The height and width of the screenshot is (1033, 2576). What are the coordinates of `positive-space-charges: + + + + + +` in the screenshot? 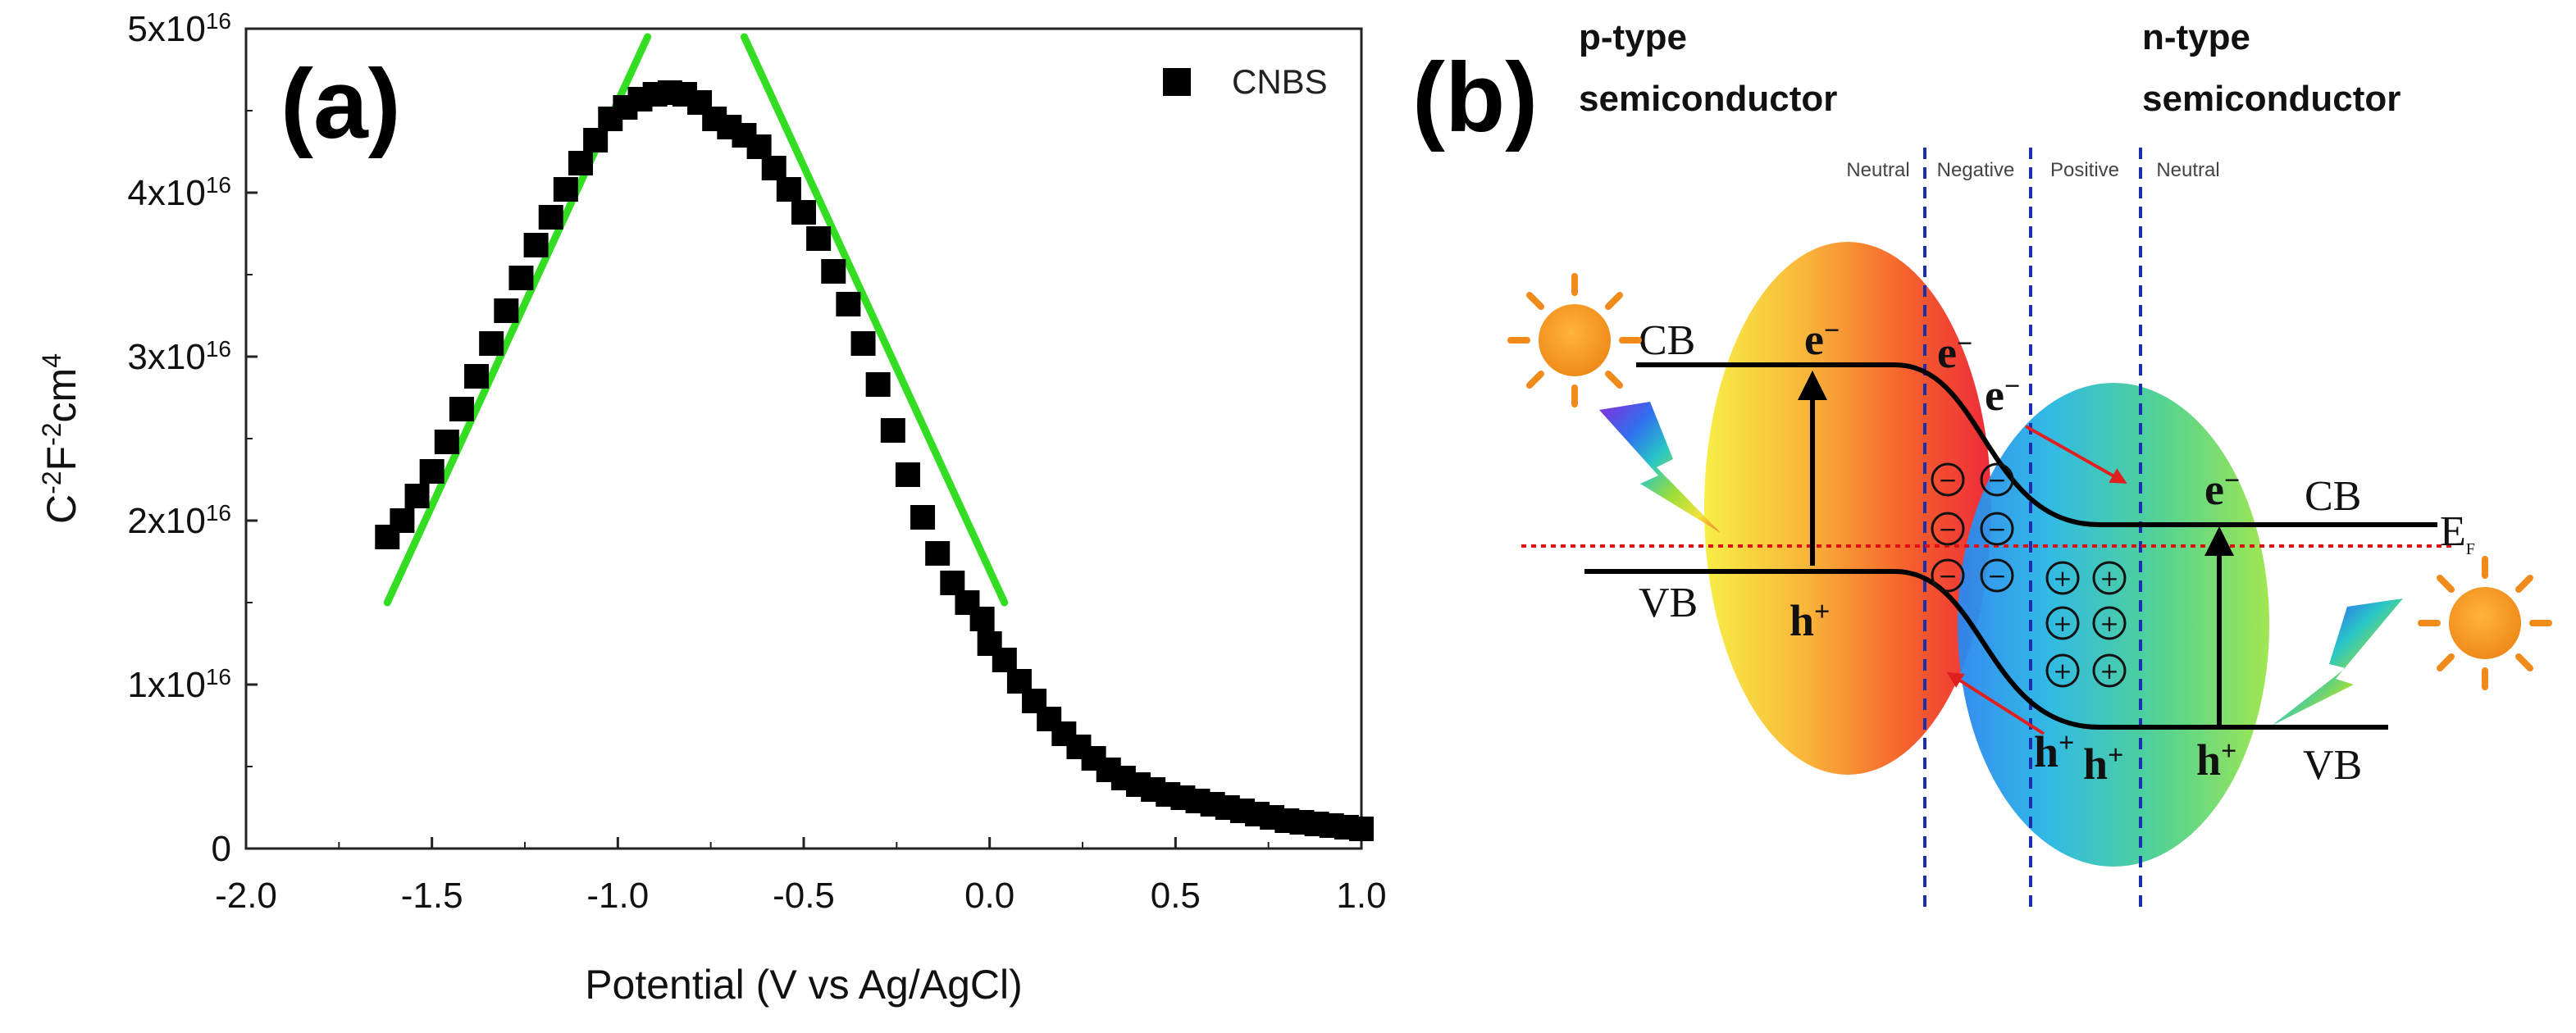 It's located at (2086, 624).